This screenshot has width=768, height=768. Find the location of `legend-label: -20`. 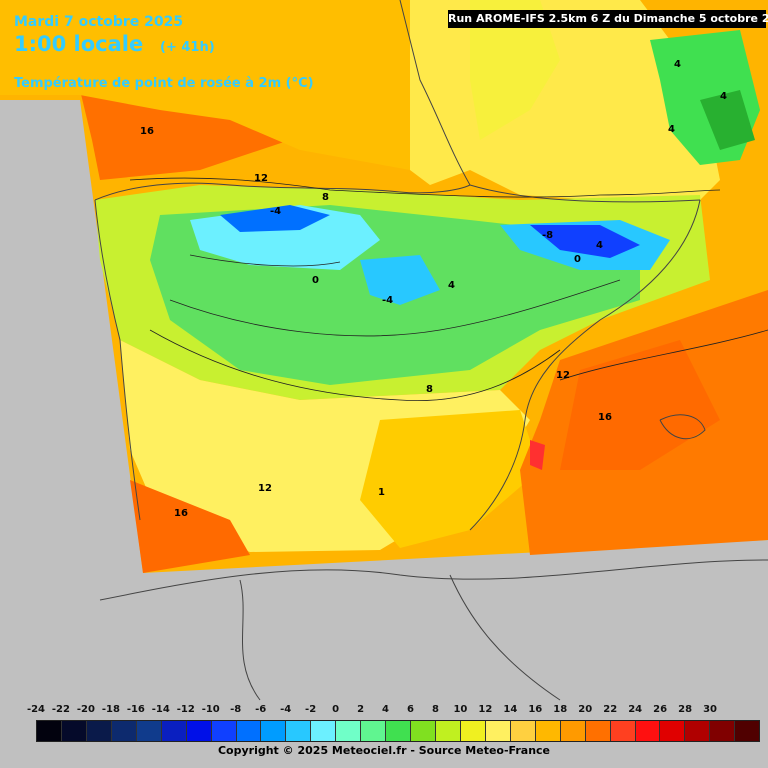

legend-label: -20 is located at coordinates (85, 709).